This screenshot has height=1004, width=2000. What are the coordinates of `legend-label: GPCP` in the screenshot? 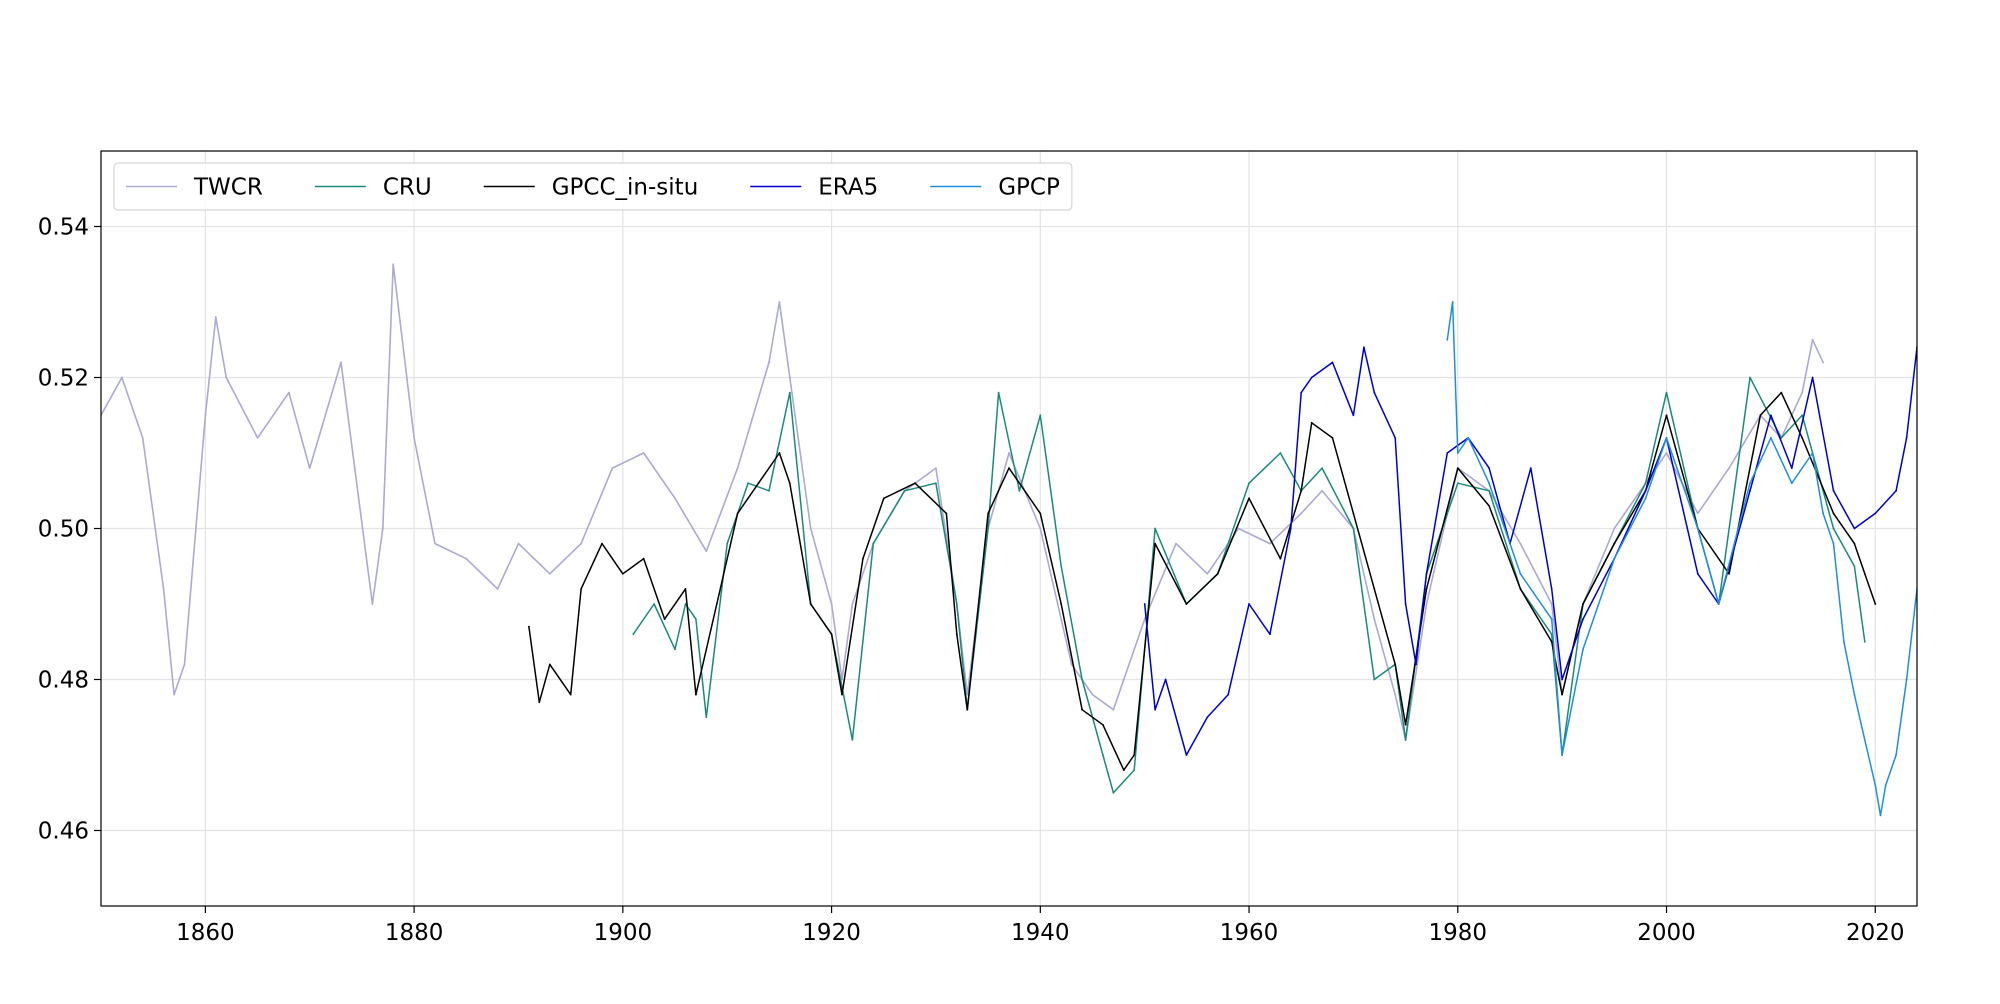 It's located at (1029, 188).